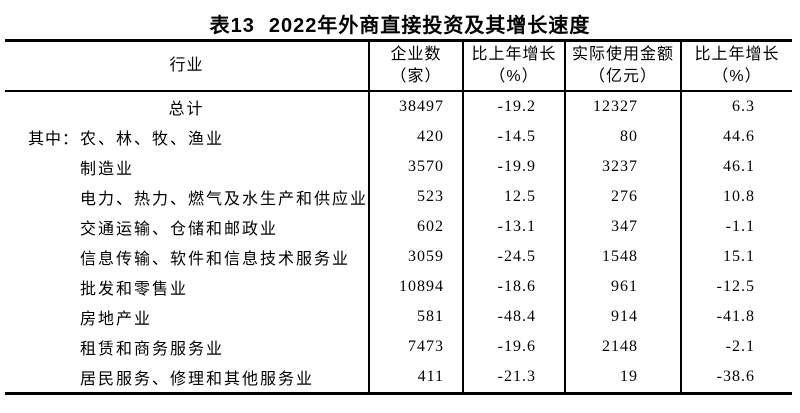 This screenshot has width=800, height=413. I want to click on table-row: 租赁和商务服务业 7473 -19.6 2148 -2.1, so click(398, 347).